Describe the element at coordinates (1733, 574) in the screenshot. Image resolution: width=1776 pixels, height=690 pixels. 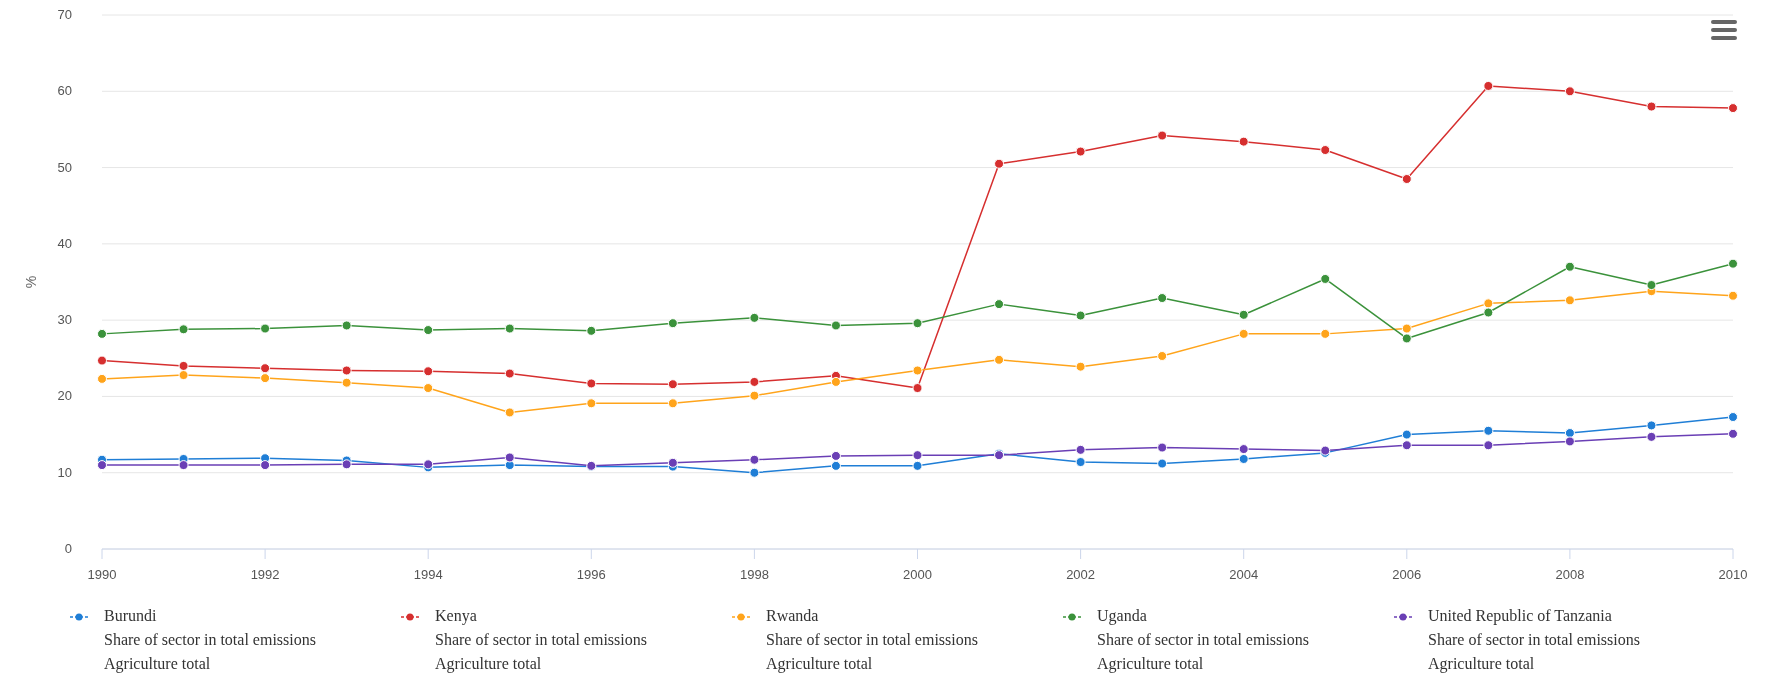
I see `x-tick-label: 2010` at that location.